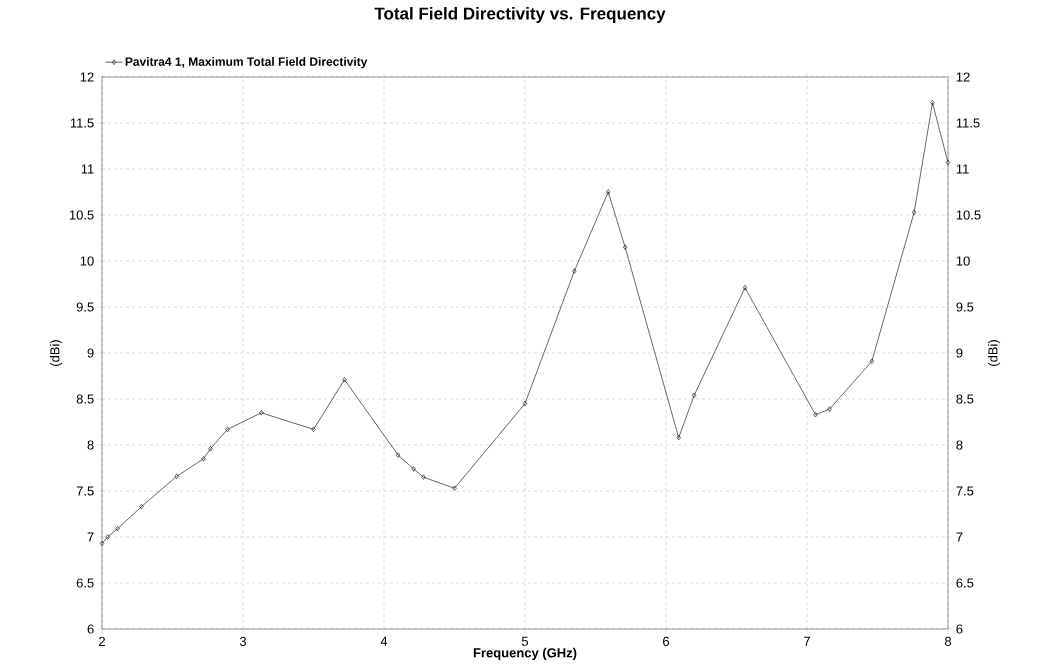 This screenshot has width=1041, height=672. What do you see at coordinates (963, 261) in the screenshot?
I see `y2-tick-label: 10` at bounding box center [963, 261].